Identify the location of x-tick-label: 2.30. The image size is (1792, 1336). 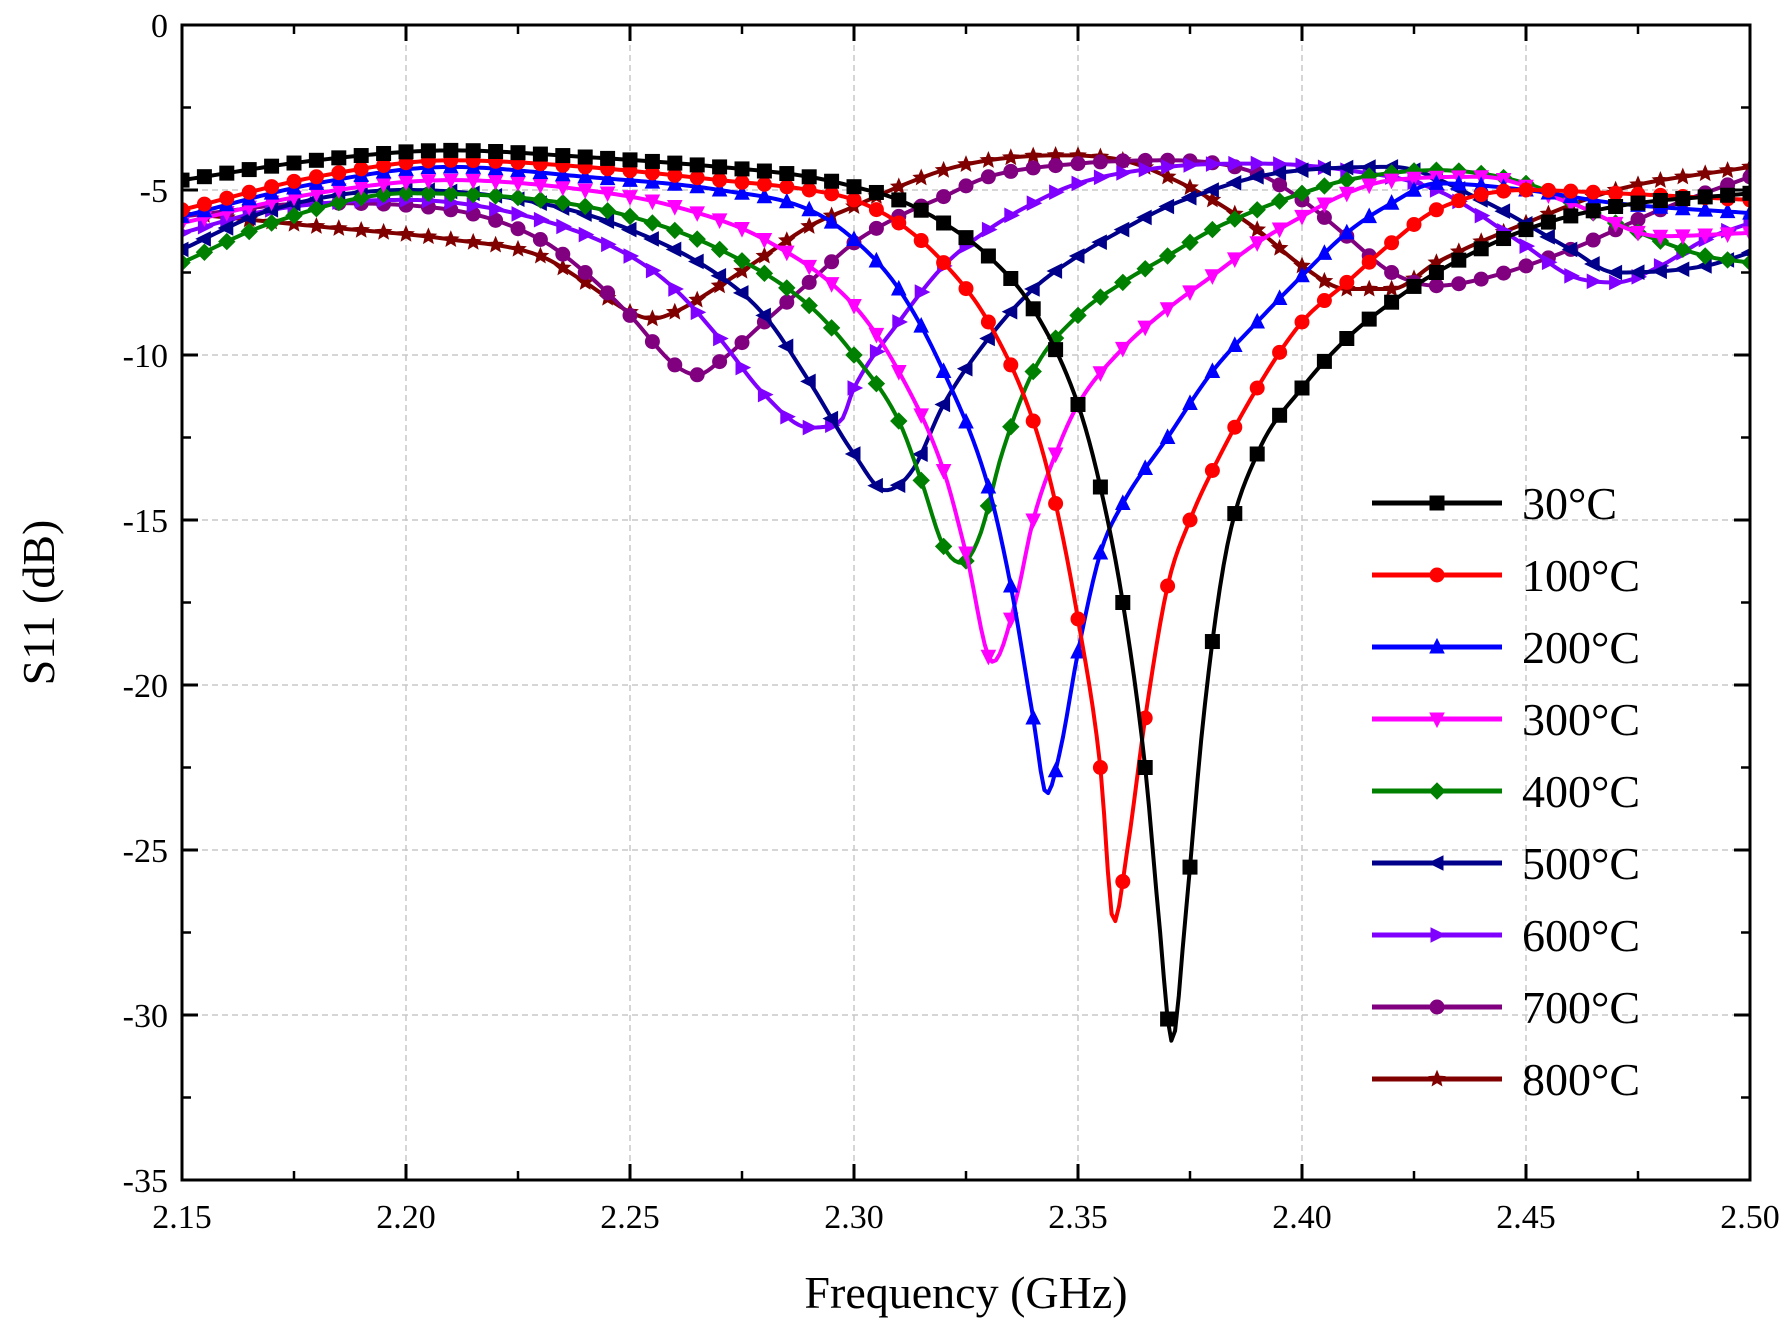
(854, 1217).